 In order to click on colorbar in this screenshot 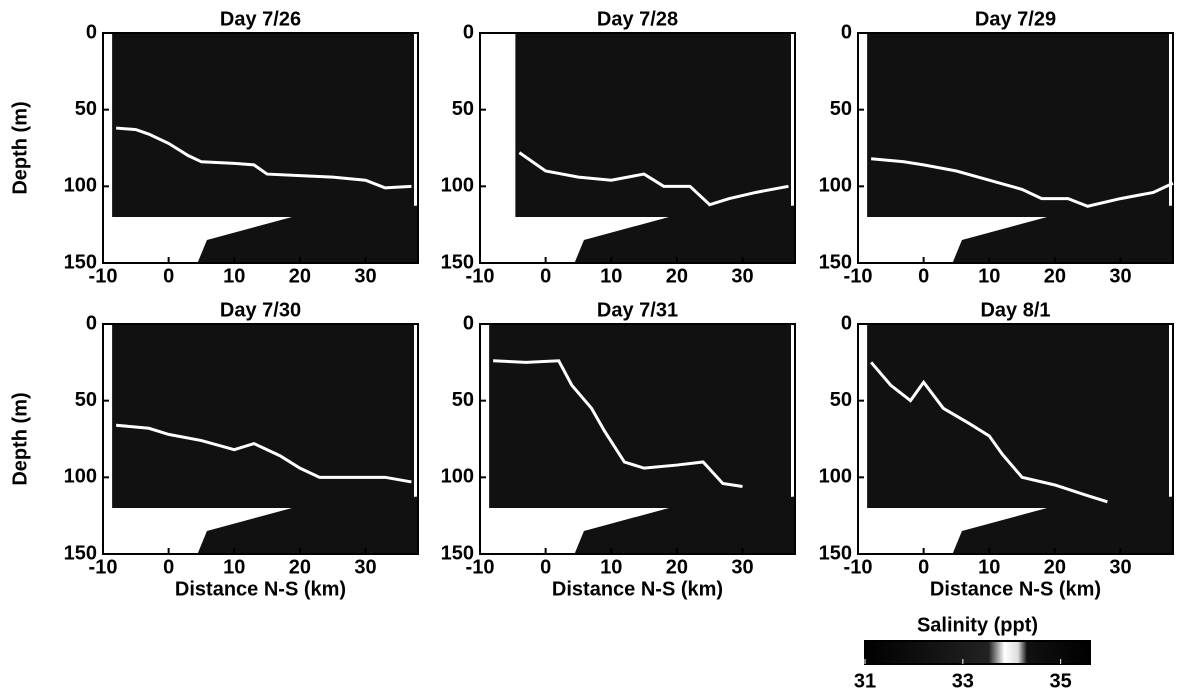, I will do `click(977, 652)`.